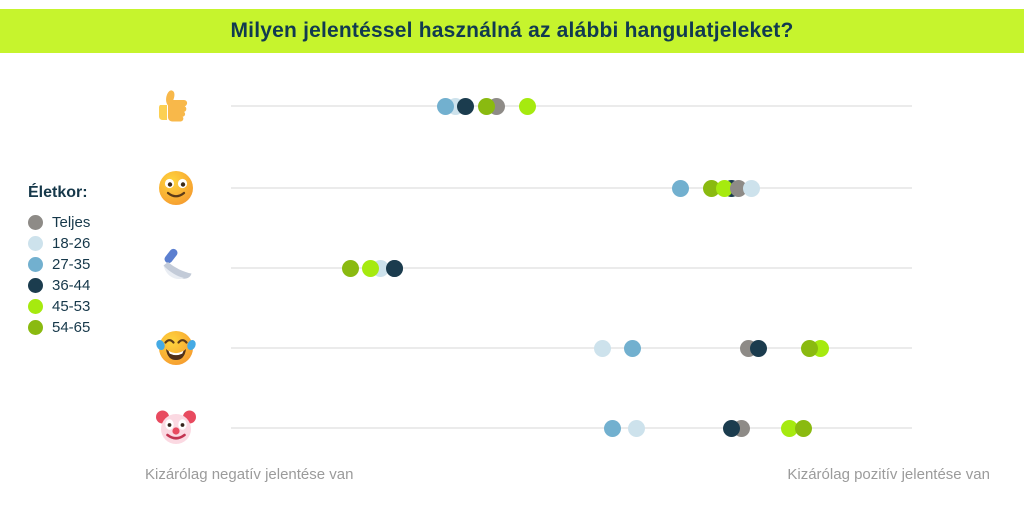 Image resolution: width=1024 pixels, height=517 pixels. Describe the element at coordinates (176, 106) in the screenshot. I see `thumbs-up-emoji-icon` at that location.